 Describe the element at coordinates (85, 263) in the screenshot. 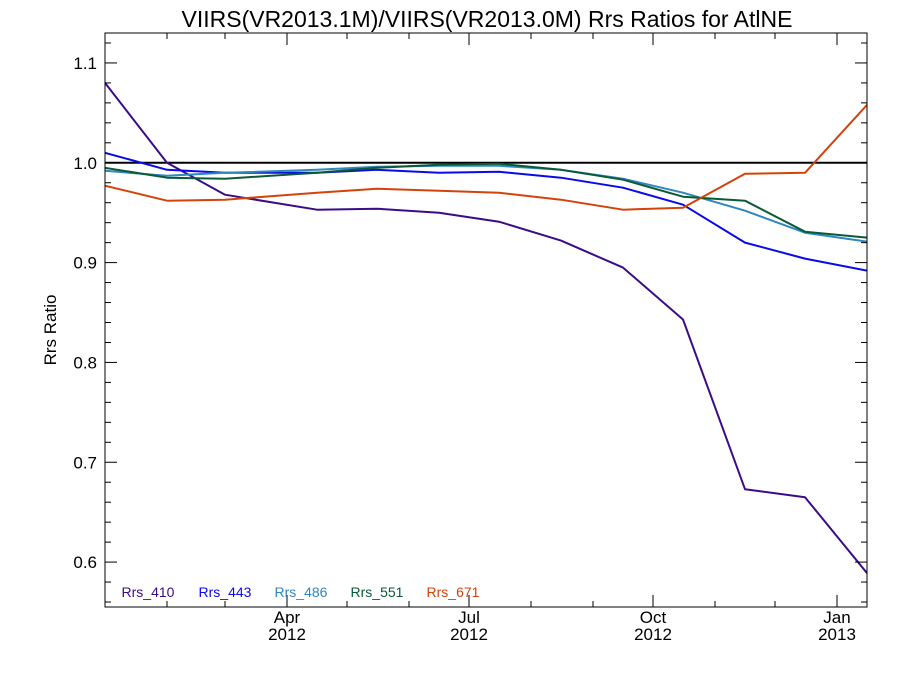

I see `y-tick-label: 0.9` at that location.